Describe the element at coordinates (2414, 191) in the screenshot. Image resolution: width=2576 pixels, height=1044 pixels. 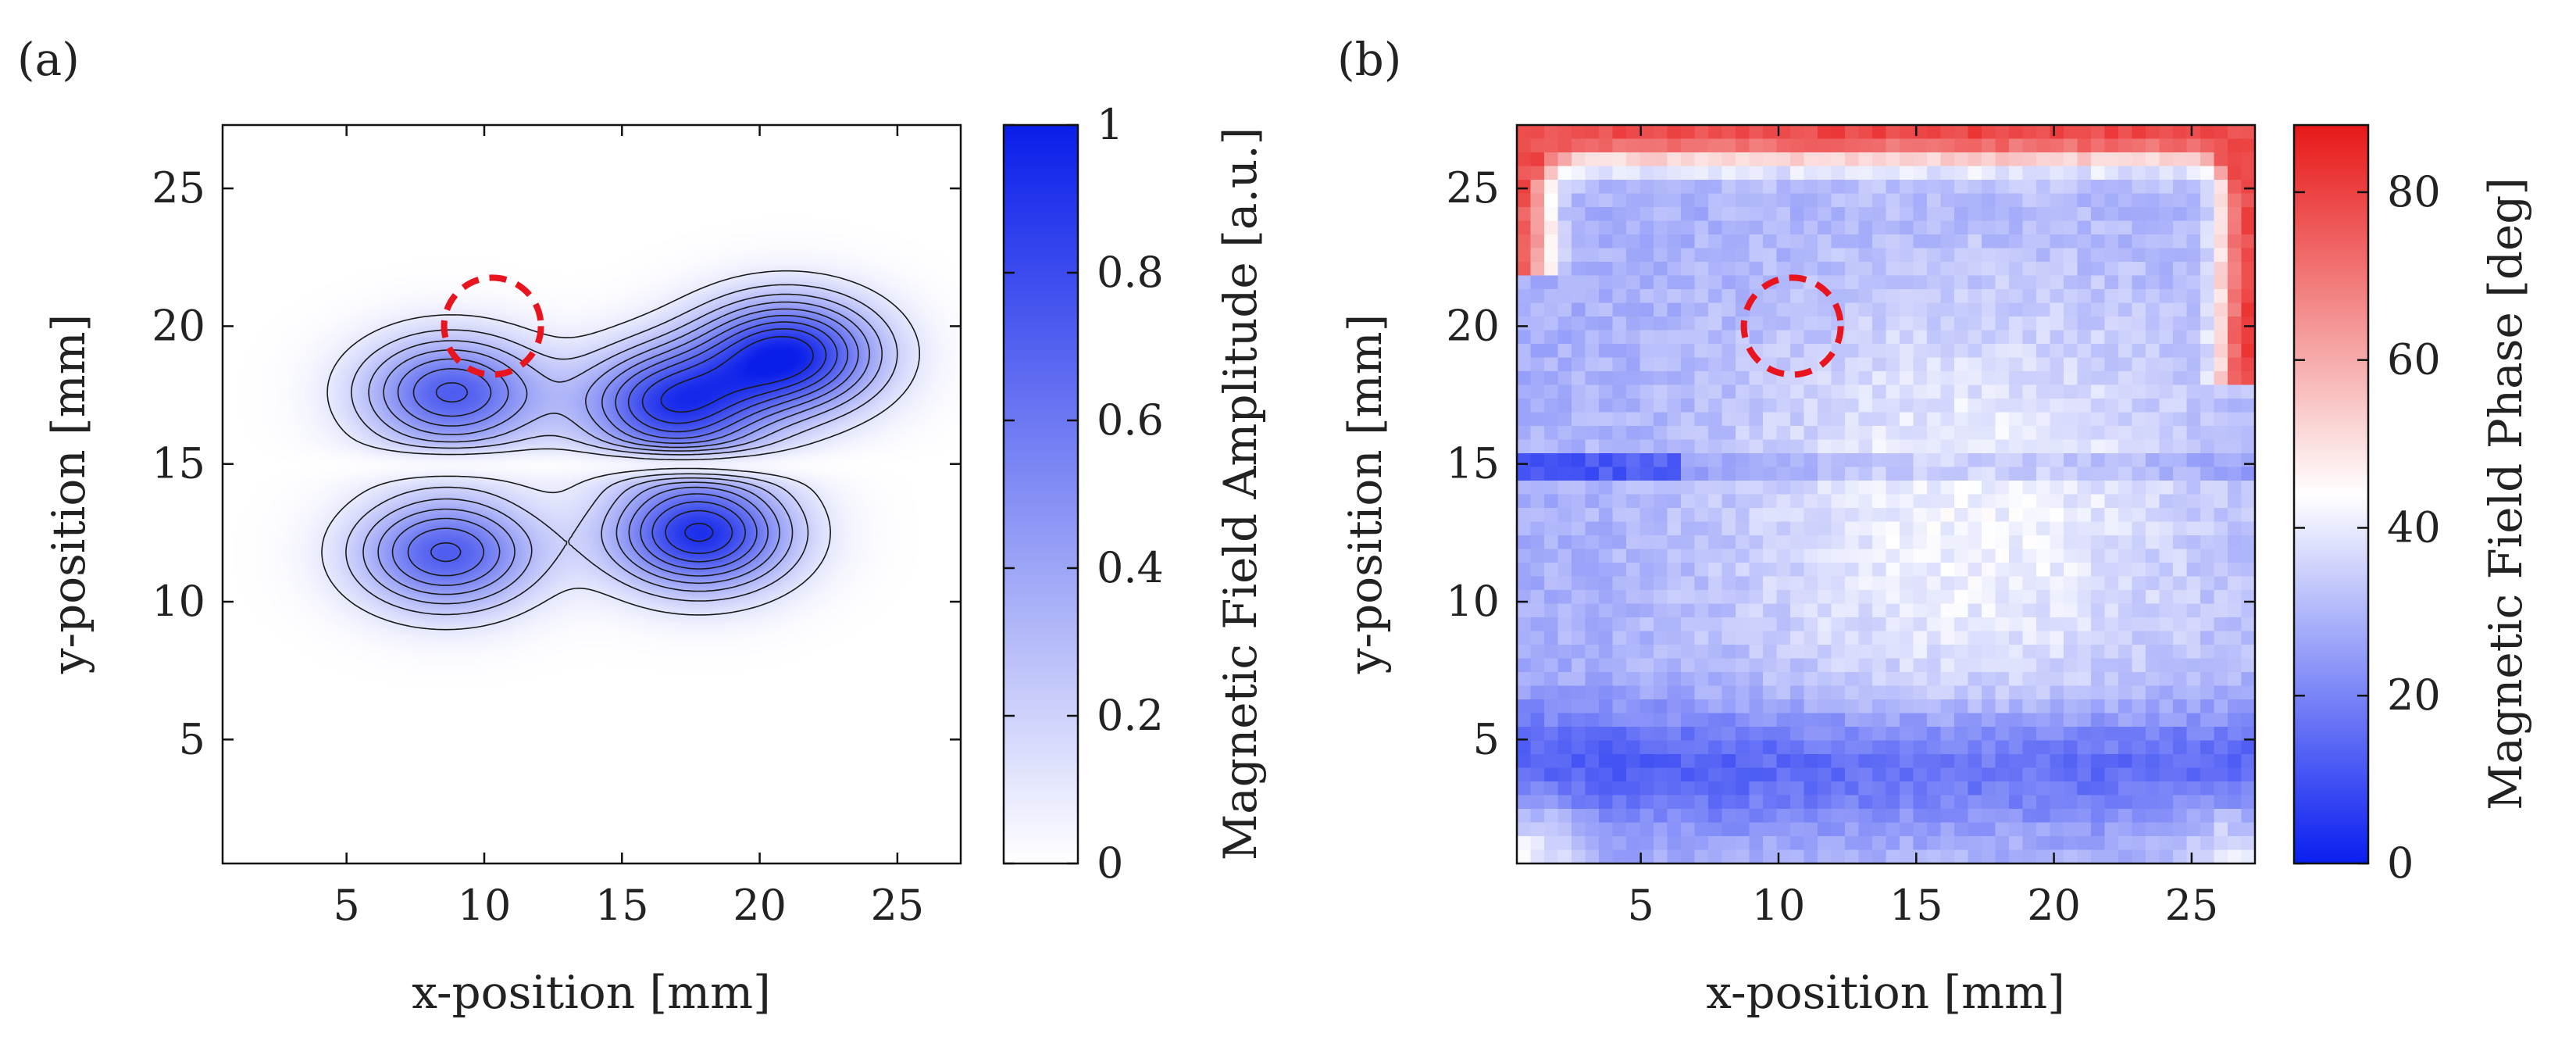
I see `phase-colorbar-tick-label: 80` at that location.